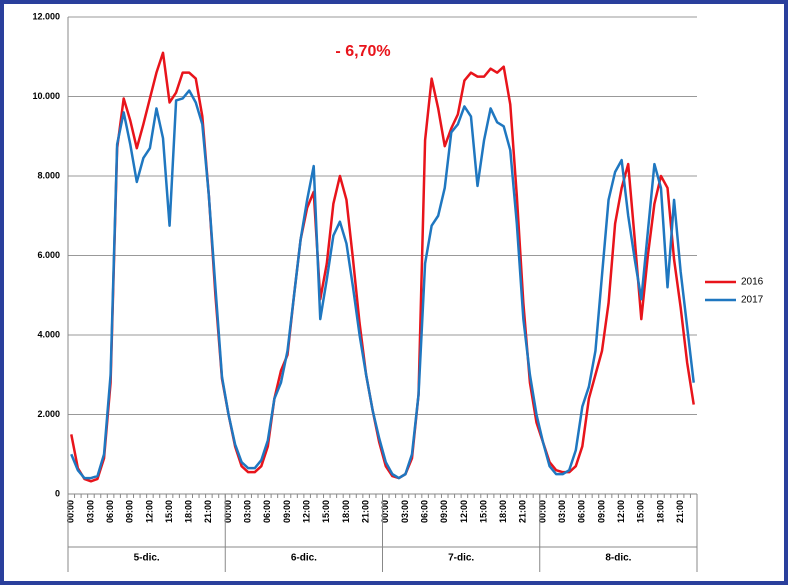 The width and height of the screenshot is (788, 585). What do you see at coordinates (147, 558) in the screenshot?
I see `group-label: 5-dic.` at bounding box center [147, 558].